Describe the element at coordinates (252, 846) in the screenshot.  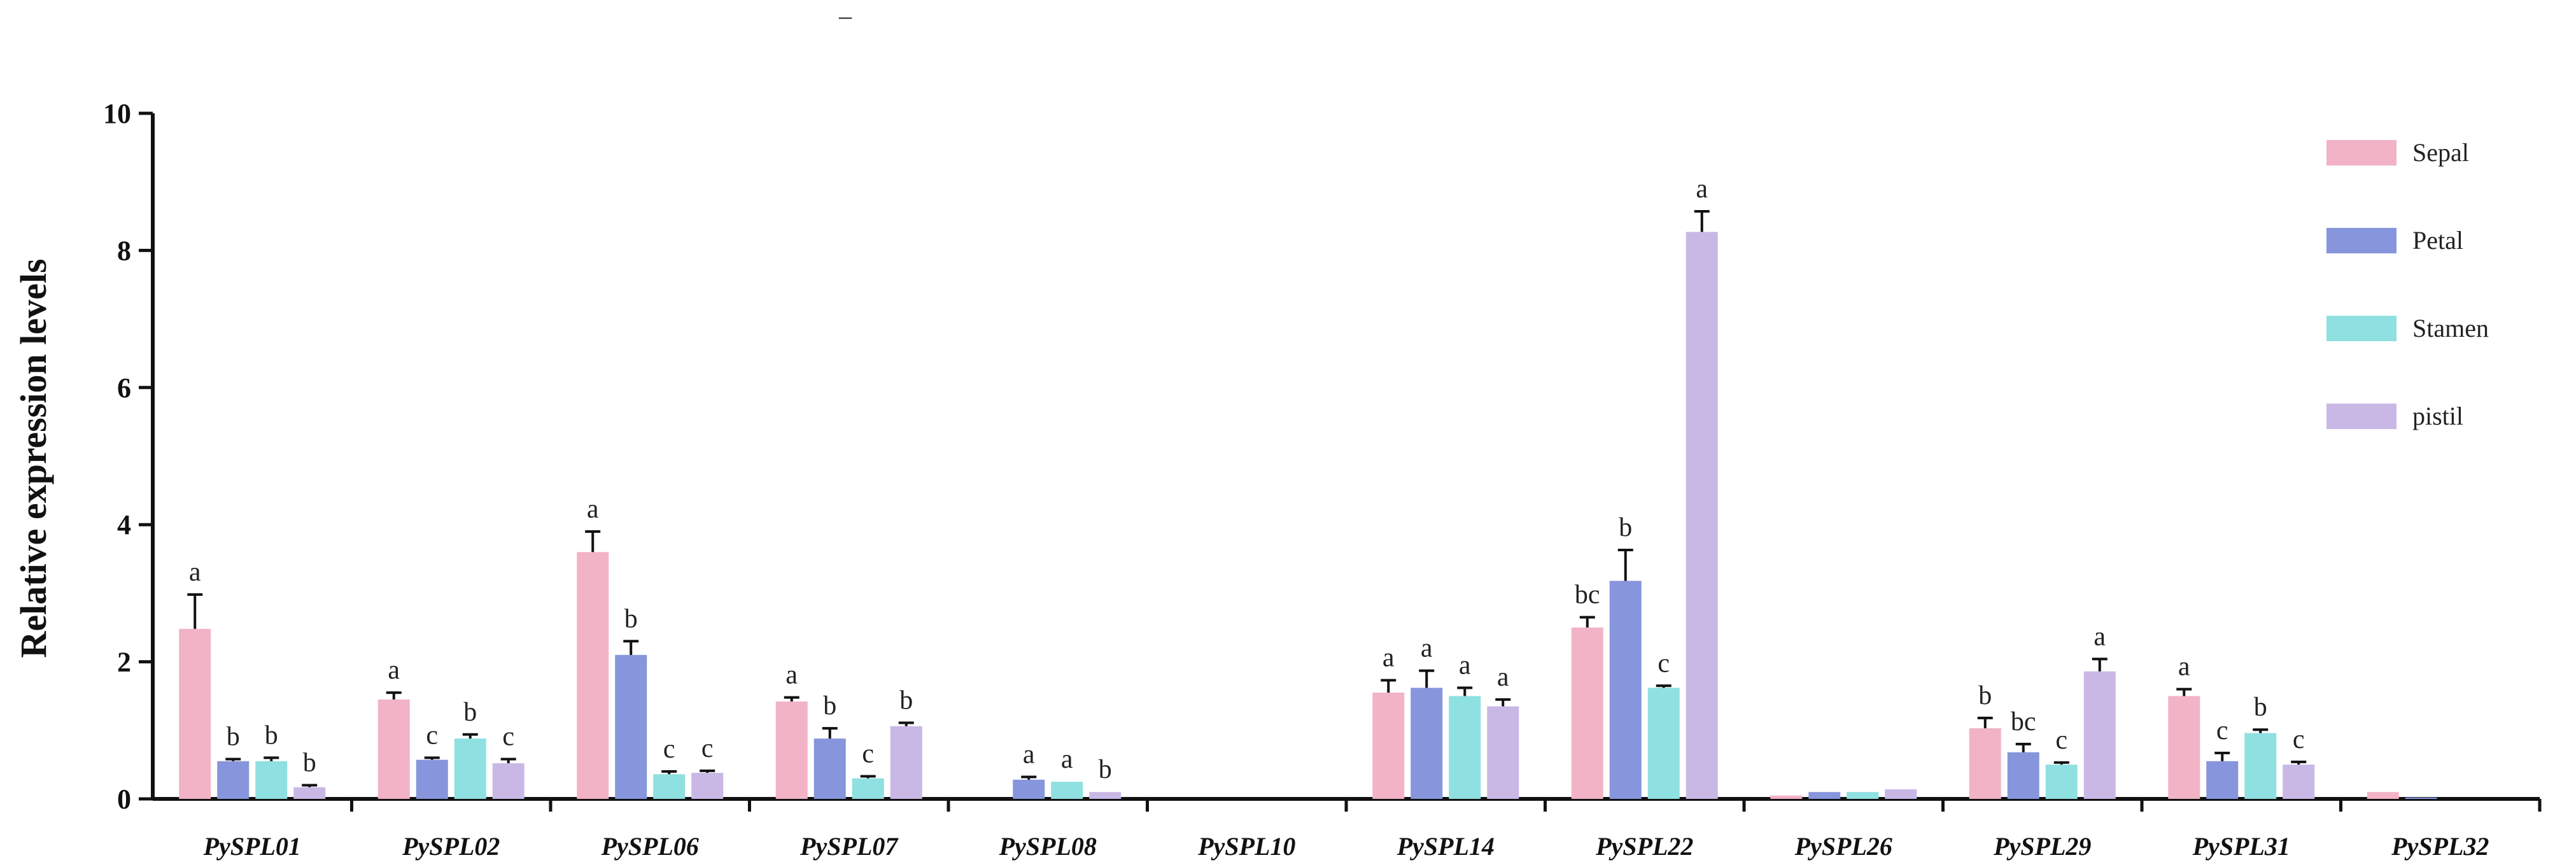
I see `category-label: PySPL01` at that location.